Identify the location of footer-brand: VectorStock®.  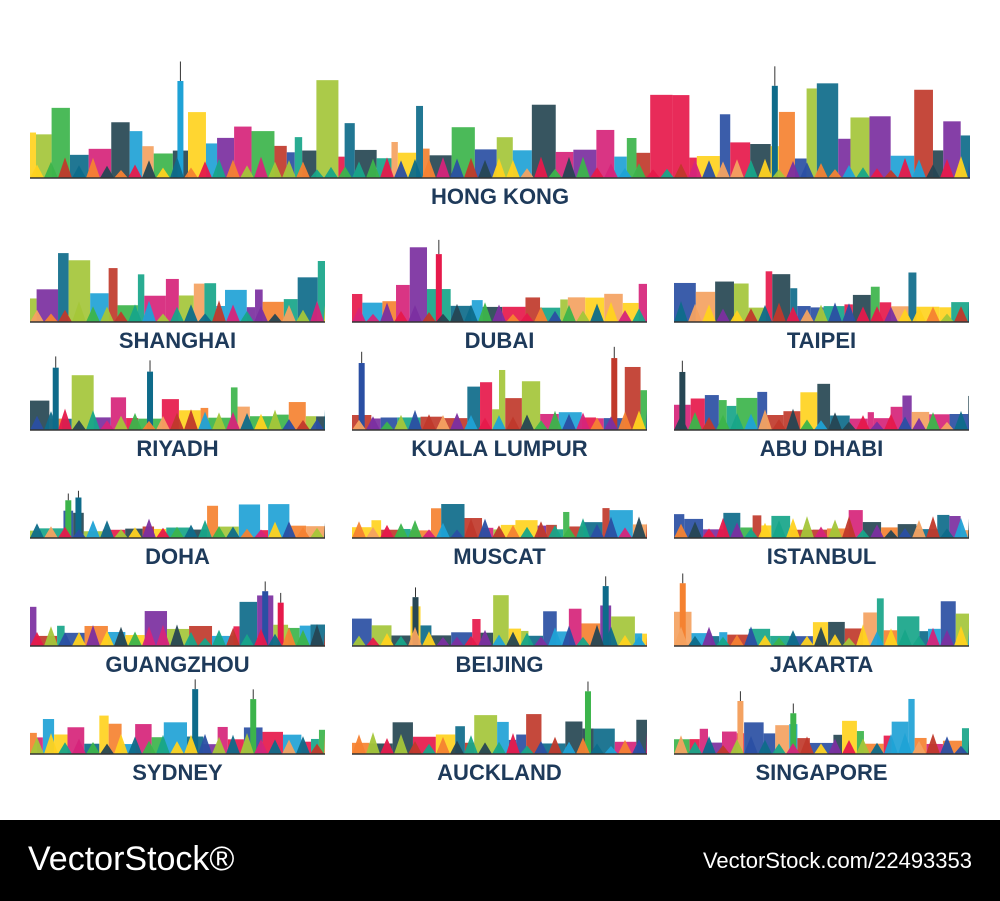
(131, 859).